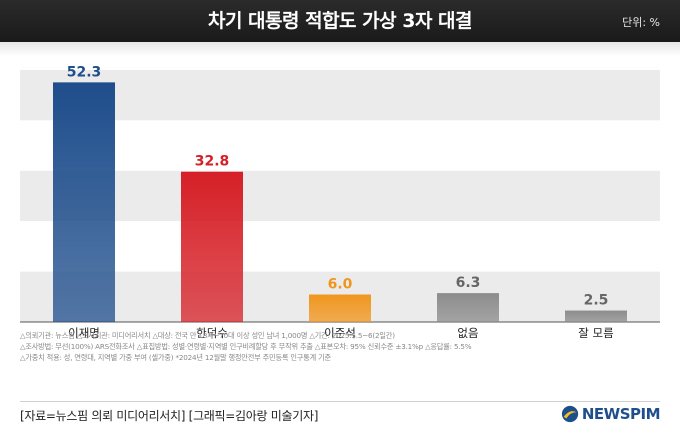 The image size is (680, 442). Describe the element at coordinates (340, 49) in the screenshot. I see `title-bar-shadow` at that location.